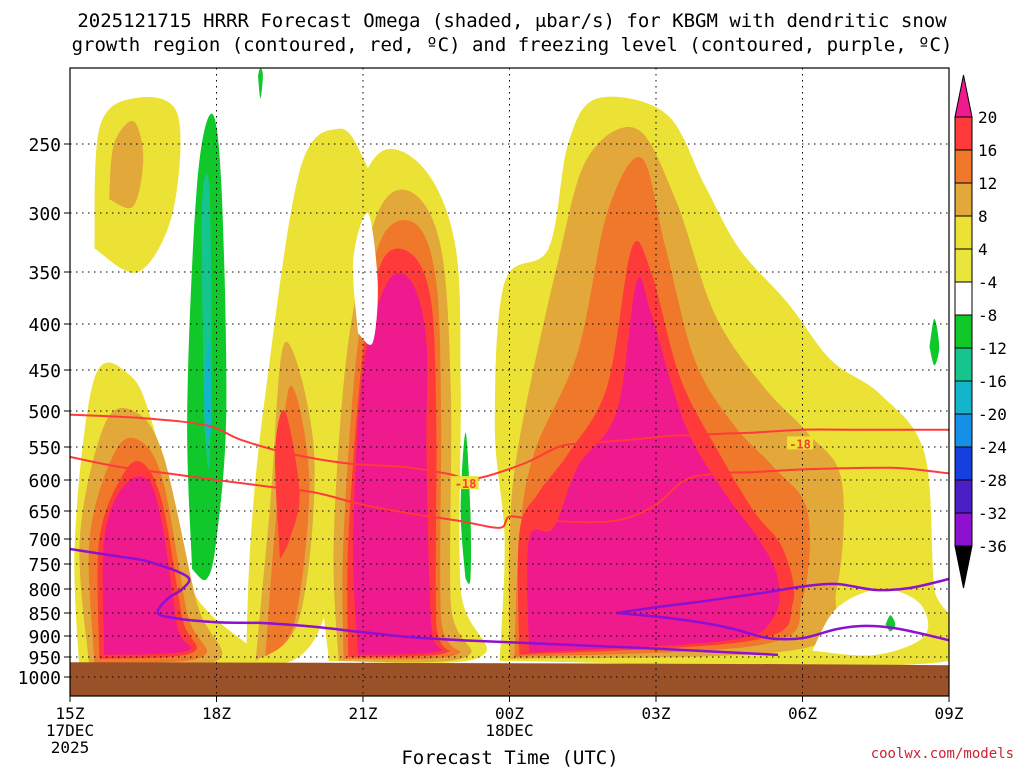  What do you see at coordinates (44, 614) in the screenshot?
I see `y-tick-label: 850` at bounding box center [44, 614].